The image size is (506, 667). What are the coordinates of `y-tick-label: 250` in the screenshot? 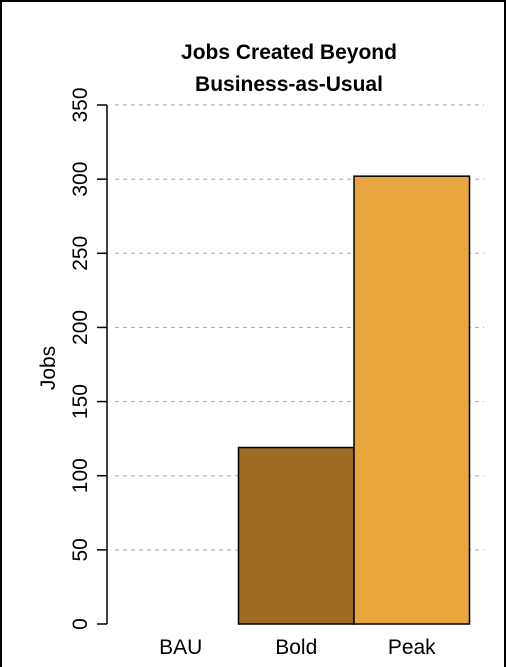 It's located at (80, 253).